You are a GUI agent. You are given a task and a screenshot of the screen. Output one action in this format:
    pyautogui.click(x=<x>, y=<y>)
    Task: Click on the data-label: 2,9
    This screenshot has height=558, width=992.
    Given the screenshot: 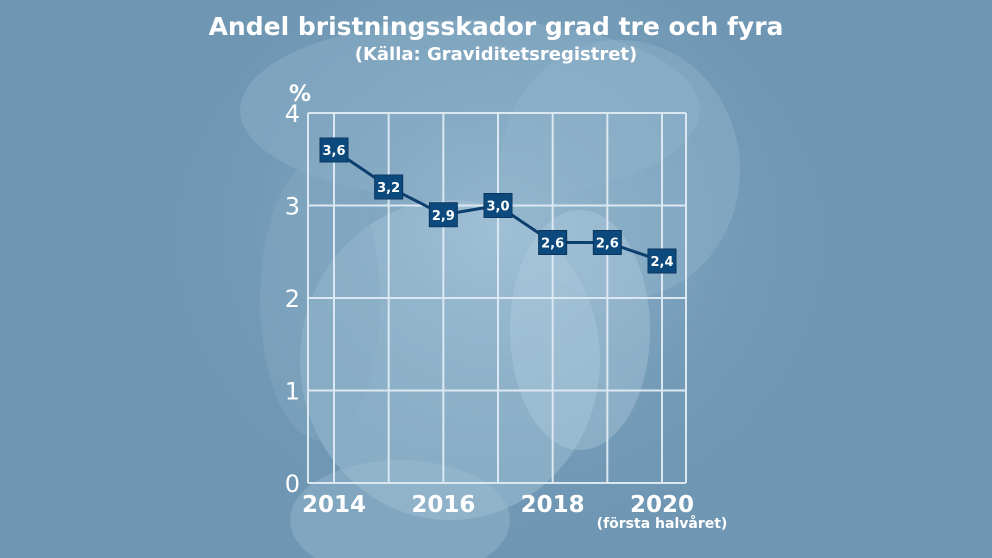 What is the action you would take?
    pyautogui.click(x=443, y=216)
    